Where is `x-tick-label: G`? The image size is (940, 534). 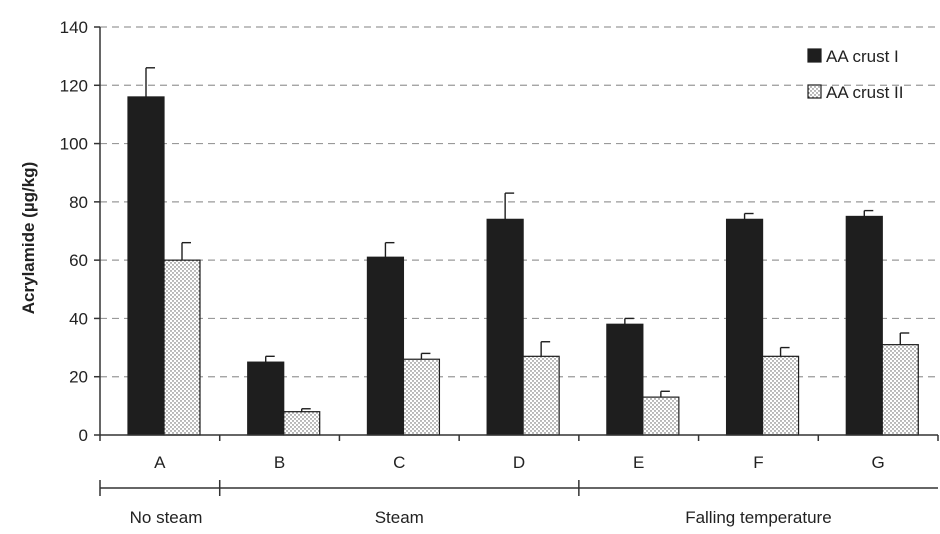
x-tick-label: G is located at coordinates (878, 462).